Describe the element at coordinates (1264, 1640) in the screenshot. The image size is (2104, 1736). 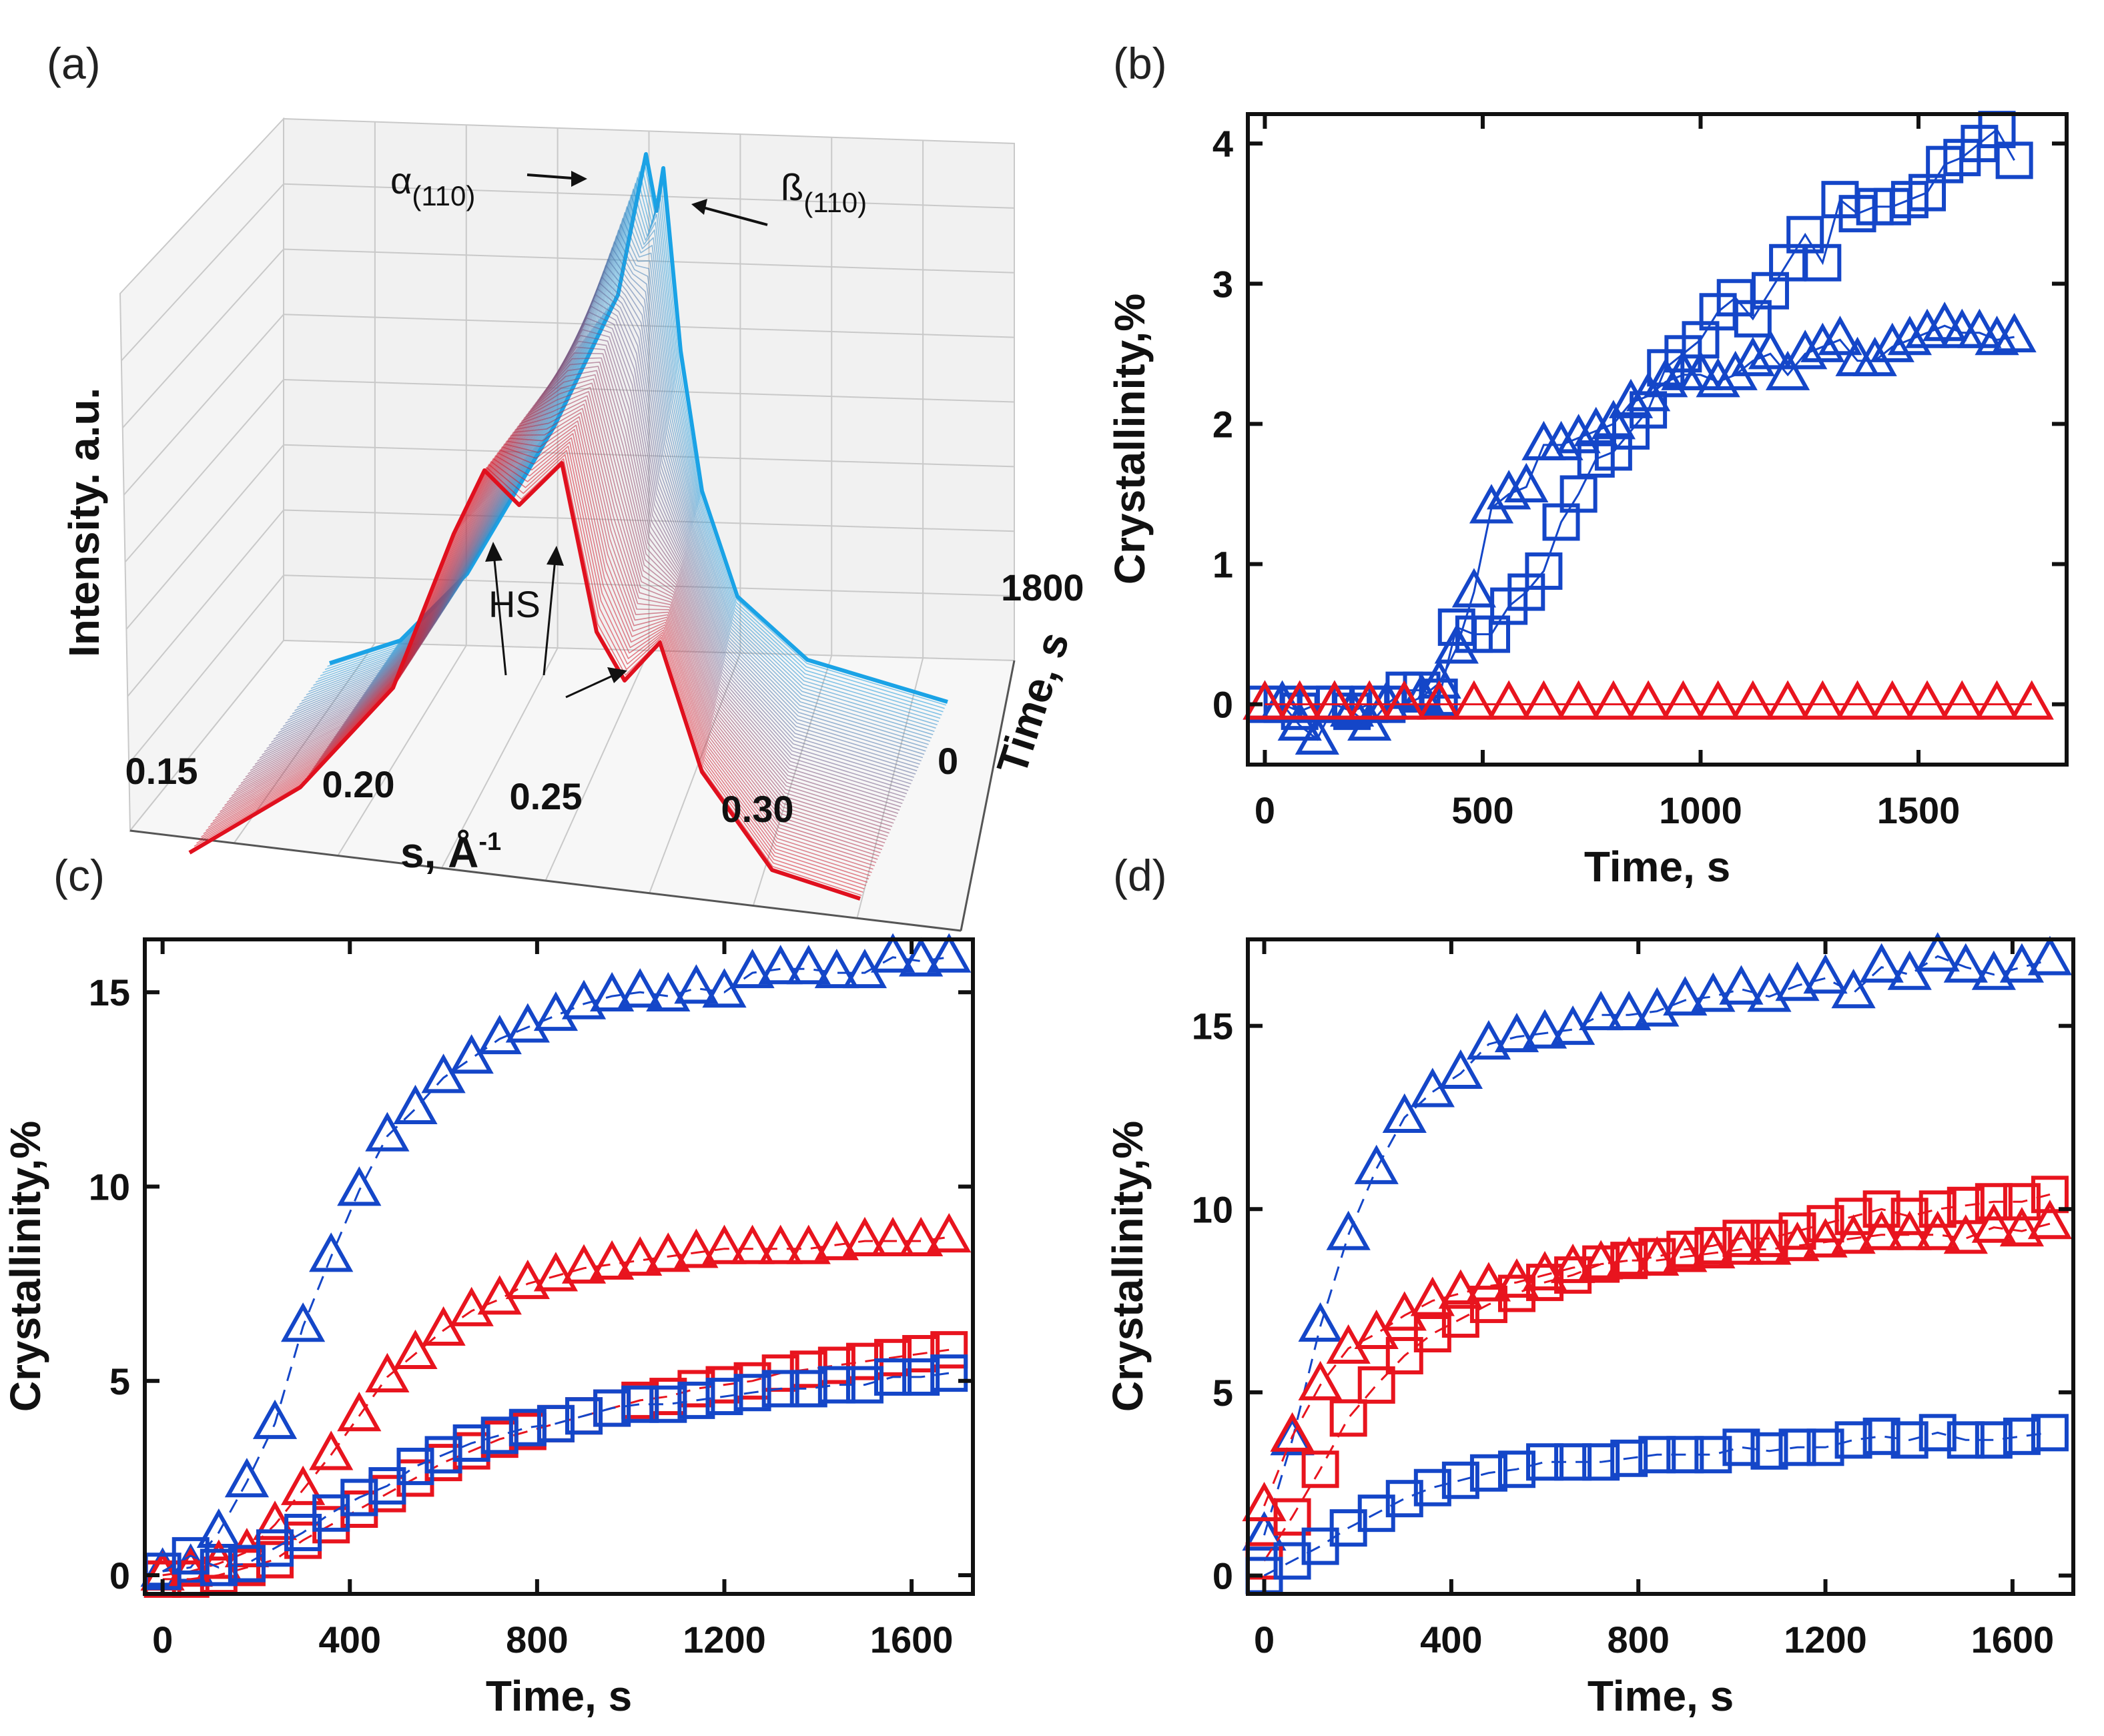
I see `x-tick-label: 0` at that location.